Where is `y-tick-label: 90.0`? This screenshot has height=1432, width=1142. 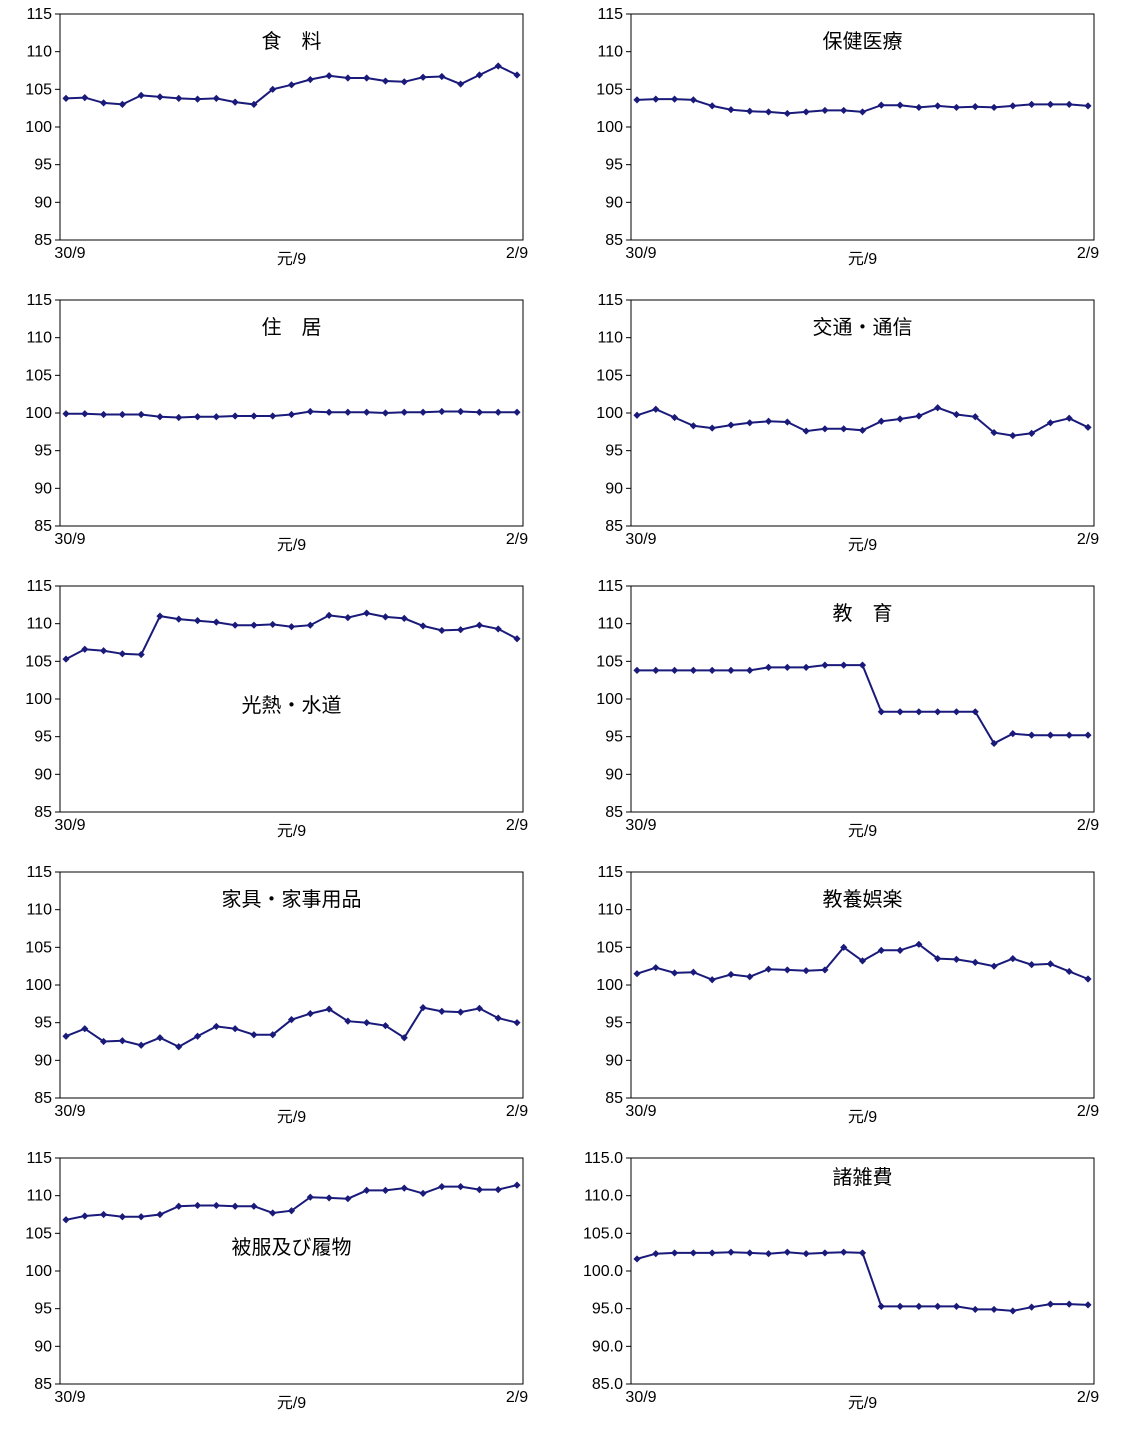
y-tick-label: 90.0 is located at coordinates (607, 1346).